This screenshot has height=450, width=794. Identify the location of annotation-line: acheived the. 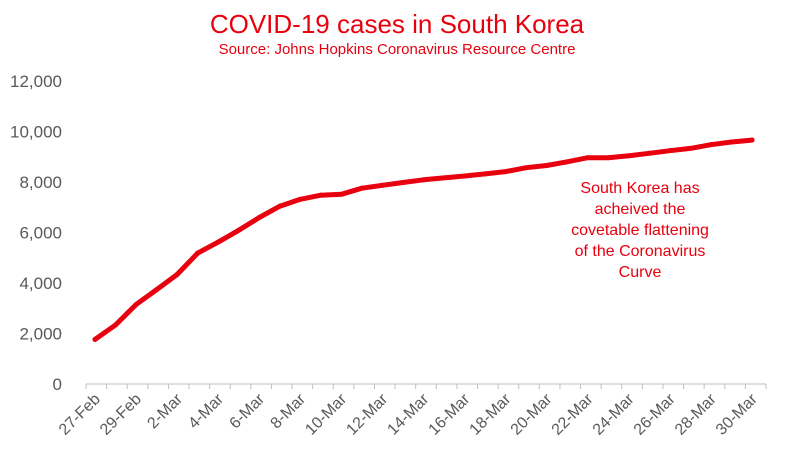
(640, 209).